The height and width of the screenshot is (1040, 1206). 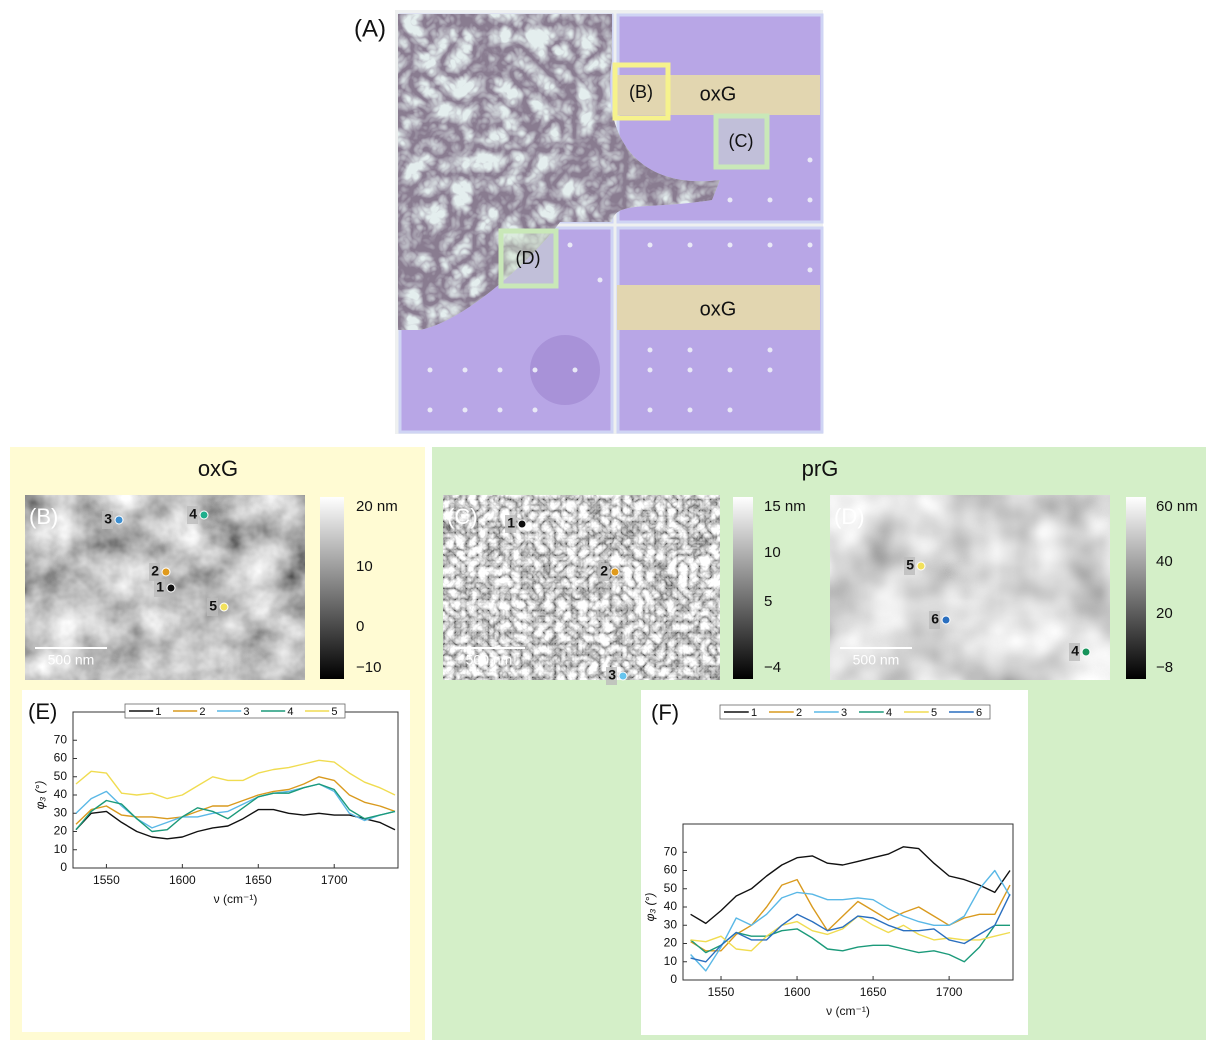 I want to click on colorbar-tick-label: 20 nm, so click(x=377, y=506).